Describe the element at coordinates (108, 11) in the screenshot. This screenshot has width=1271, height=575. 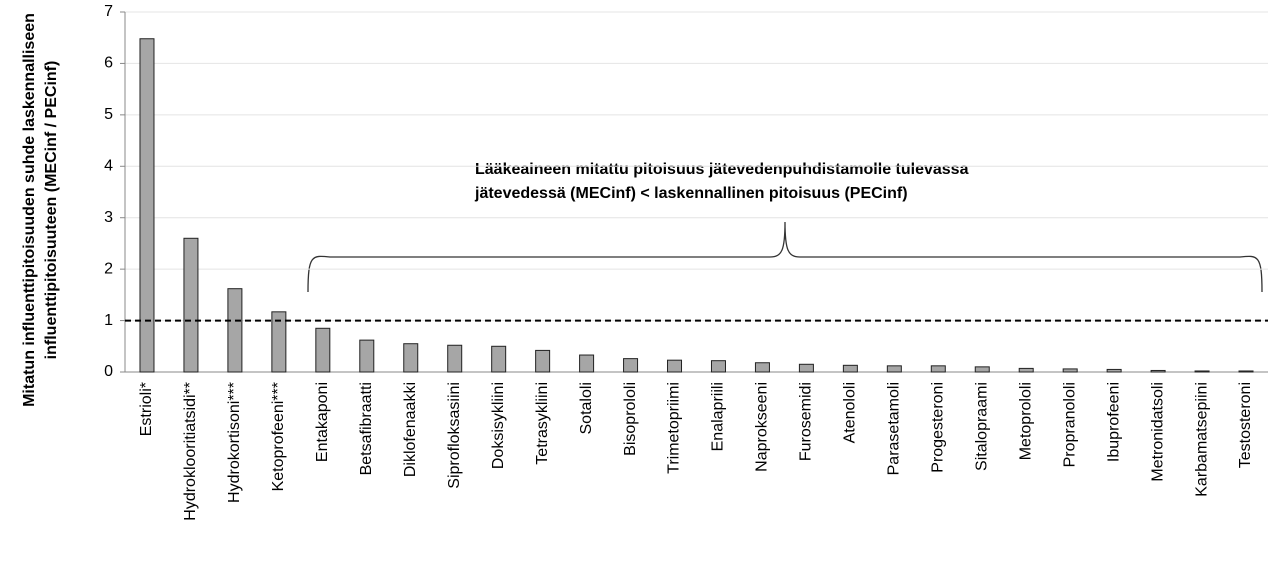
I see `y-tick-label: 7` at that location.